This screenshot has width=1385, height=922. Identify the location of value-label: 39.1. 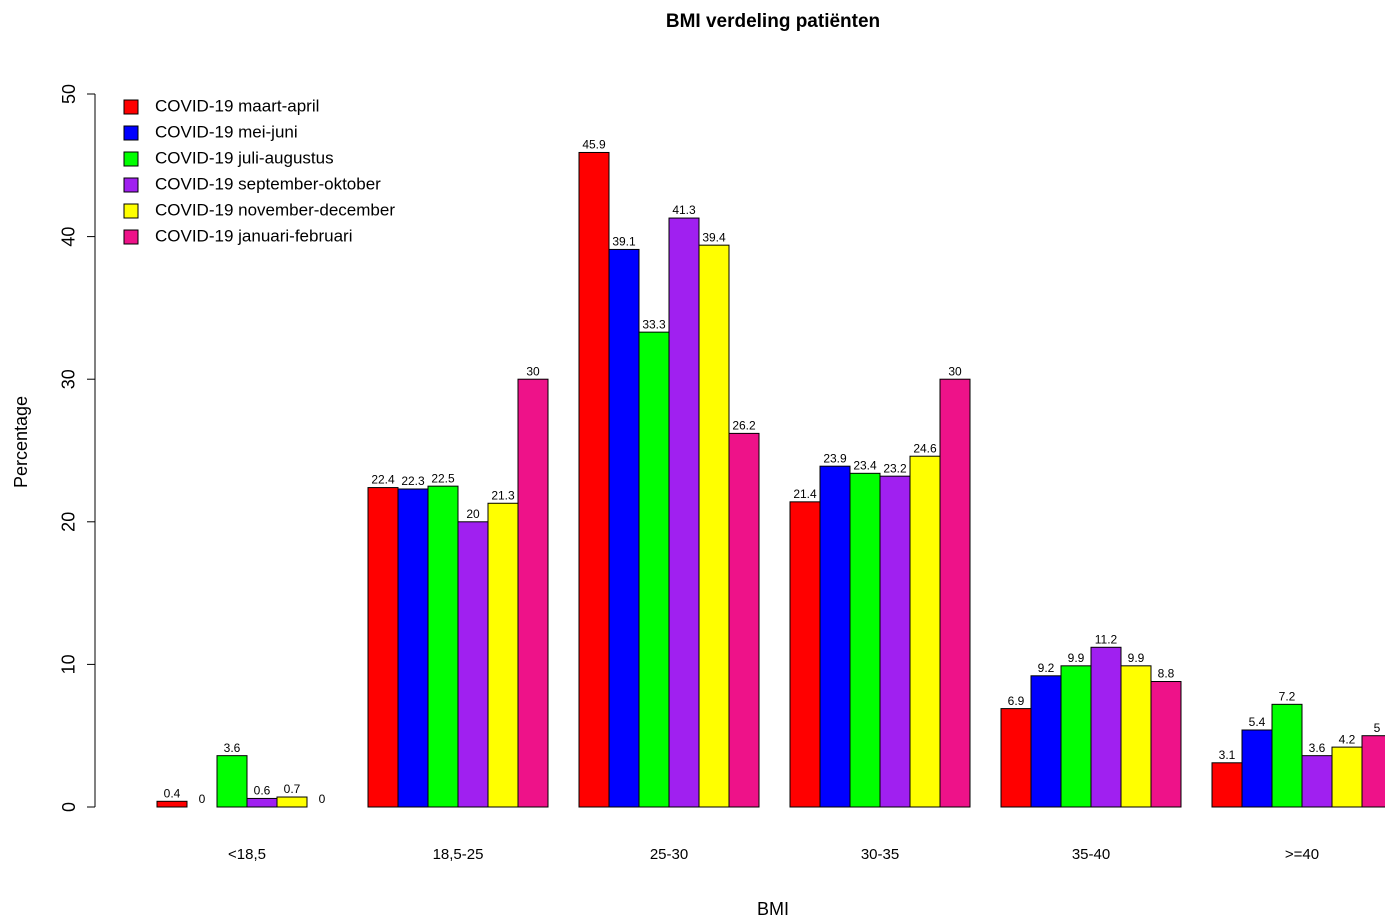
(624, 242).